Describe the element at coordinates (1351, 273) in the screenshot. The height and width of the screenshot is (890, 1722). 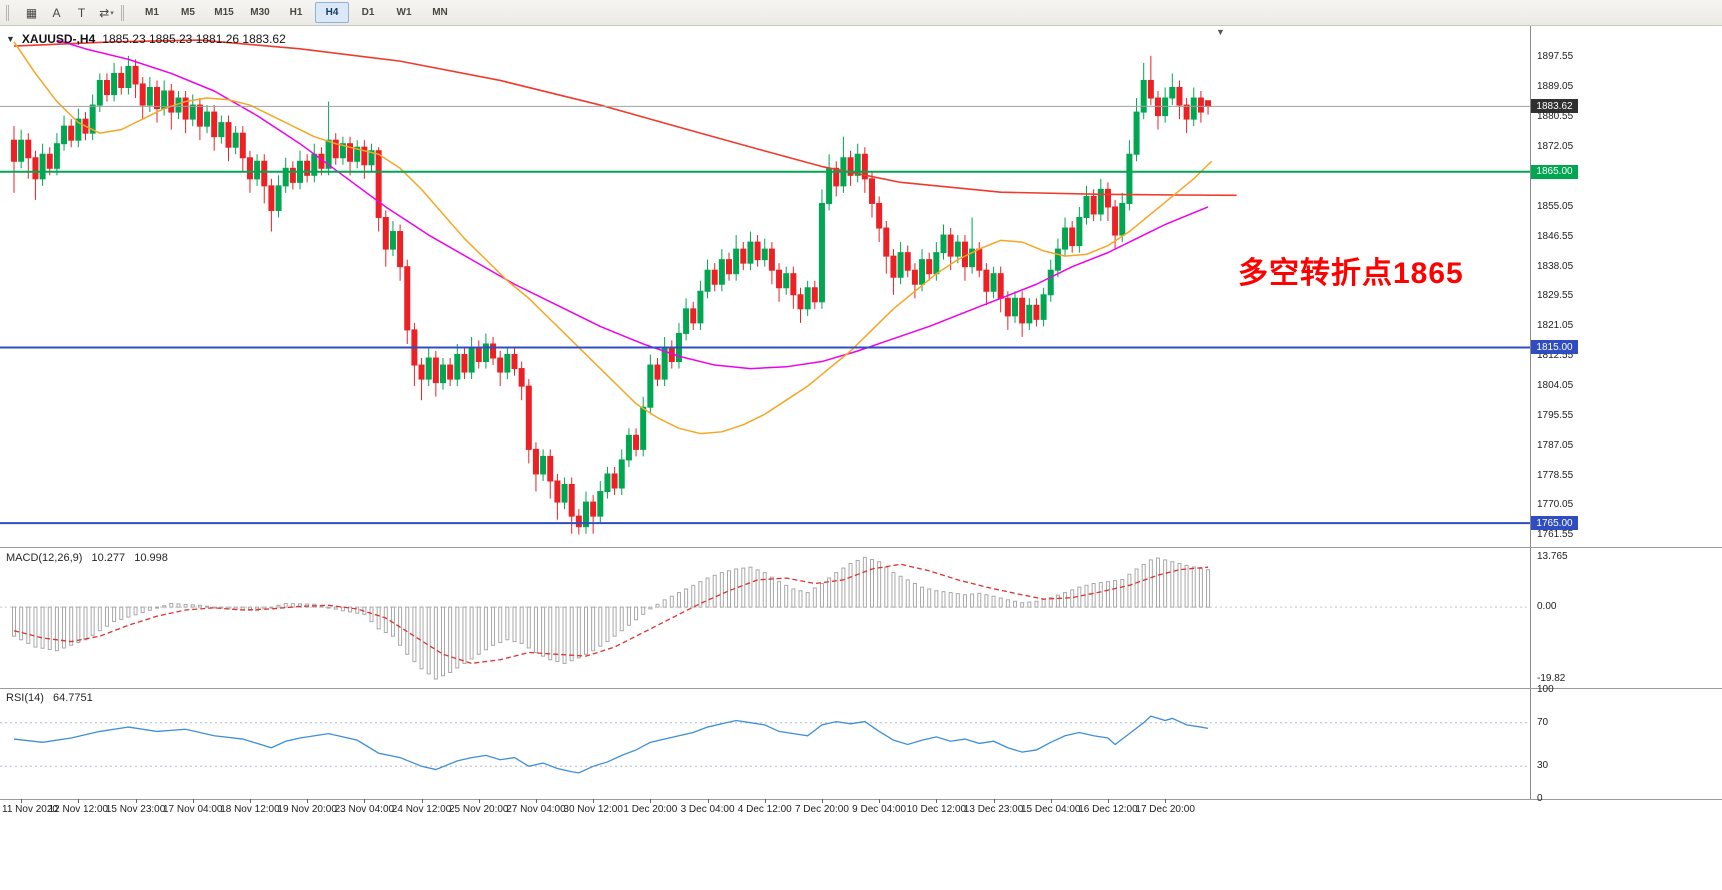
I see `chart-annotation-text: 多空转折点1865` at that location.